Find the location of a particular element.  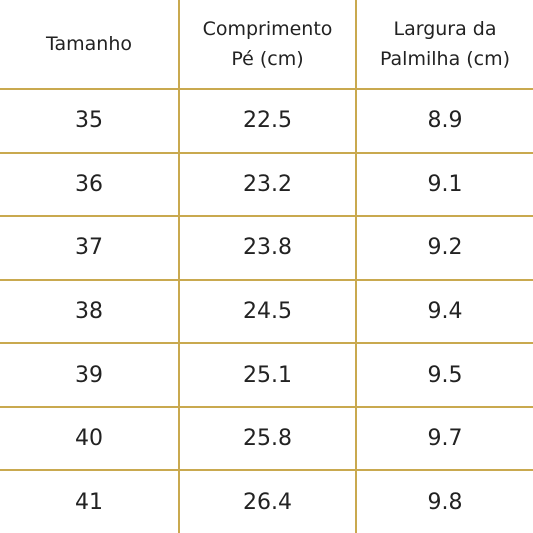

cell-insole-width: 9.2 is located at coordinates (444, 248).